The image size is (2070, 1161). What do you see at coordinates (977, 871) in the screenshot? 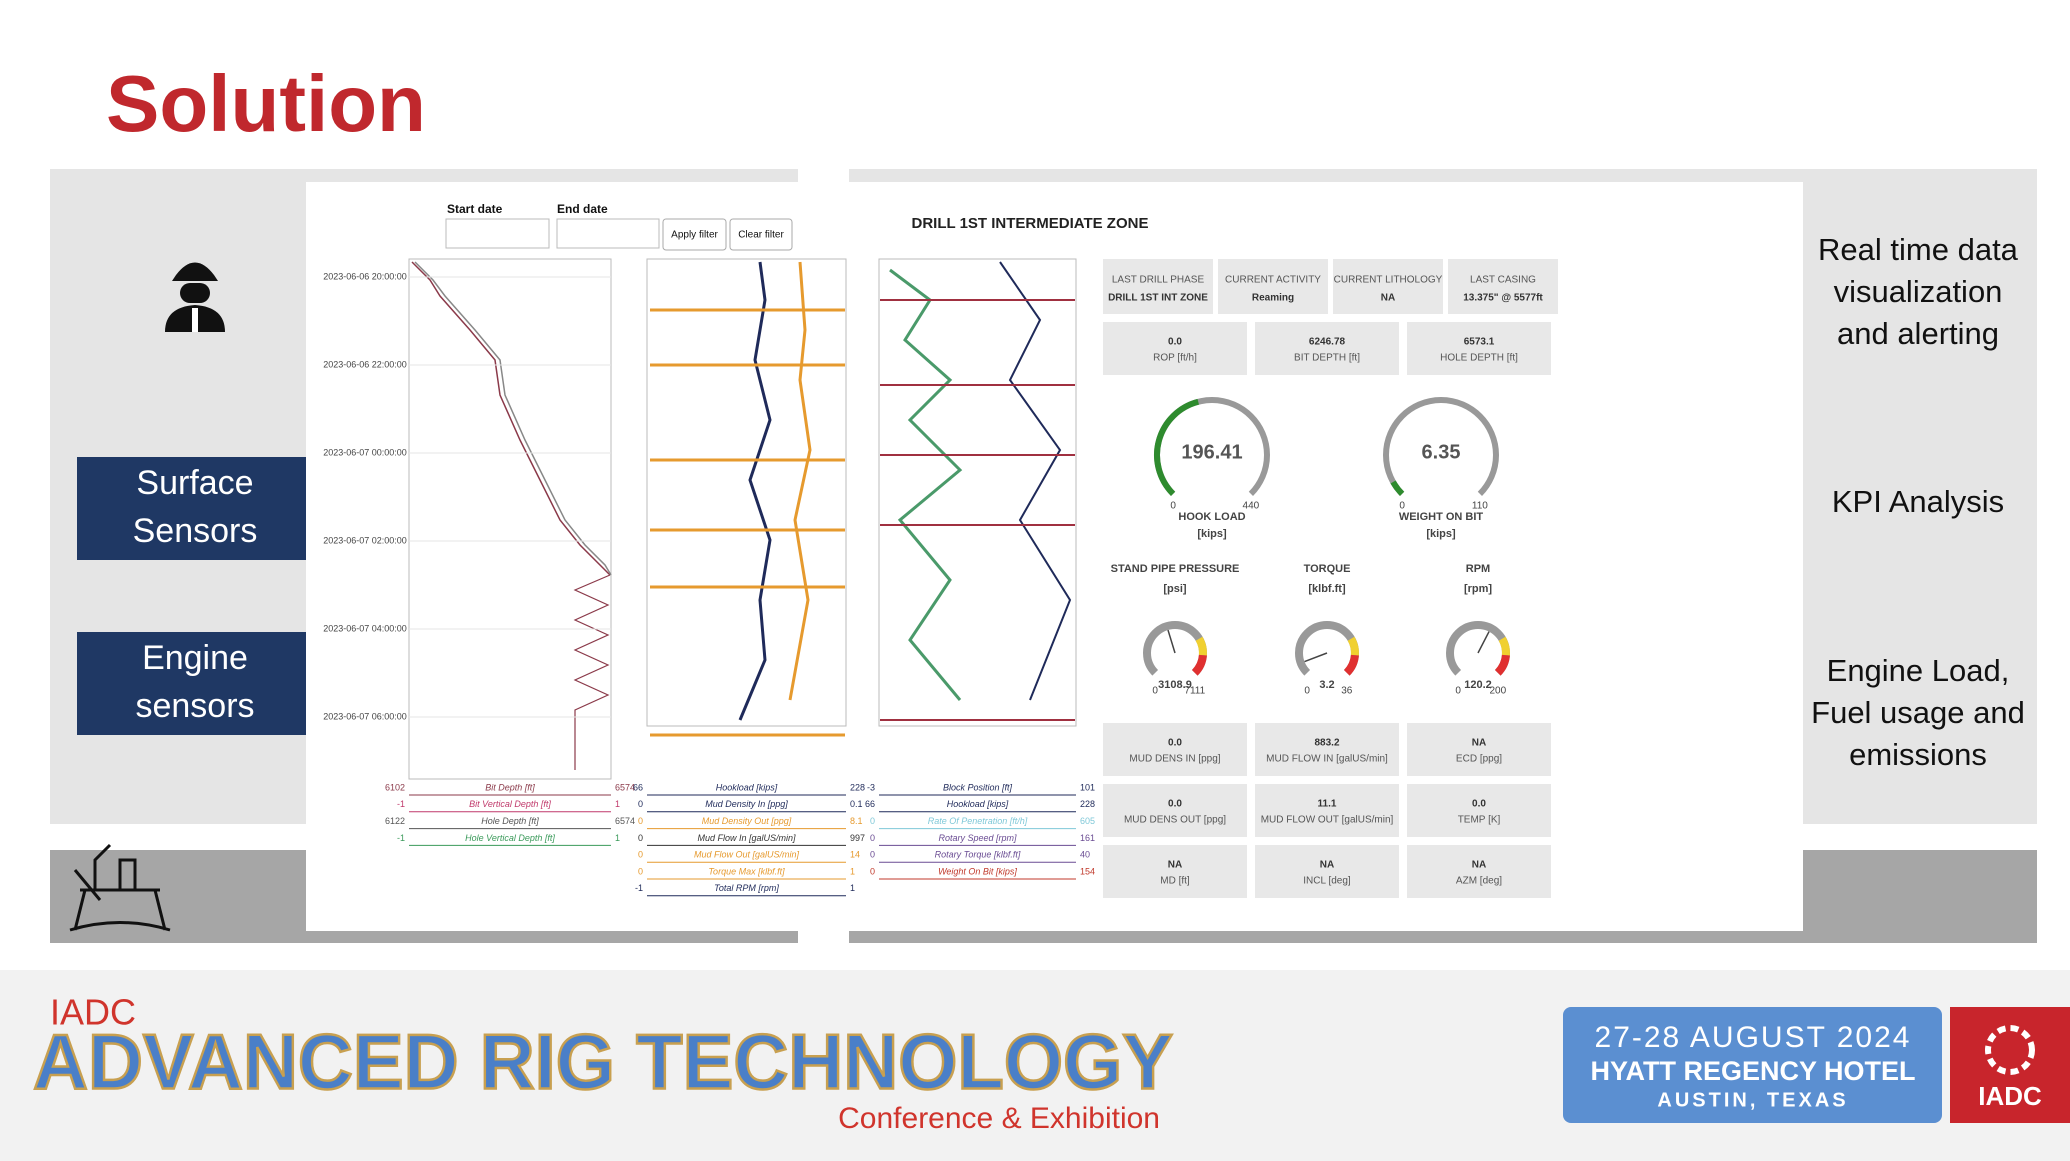
I see `track-label: Weight On Bit [kips]` at bounding box center [977, 871].